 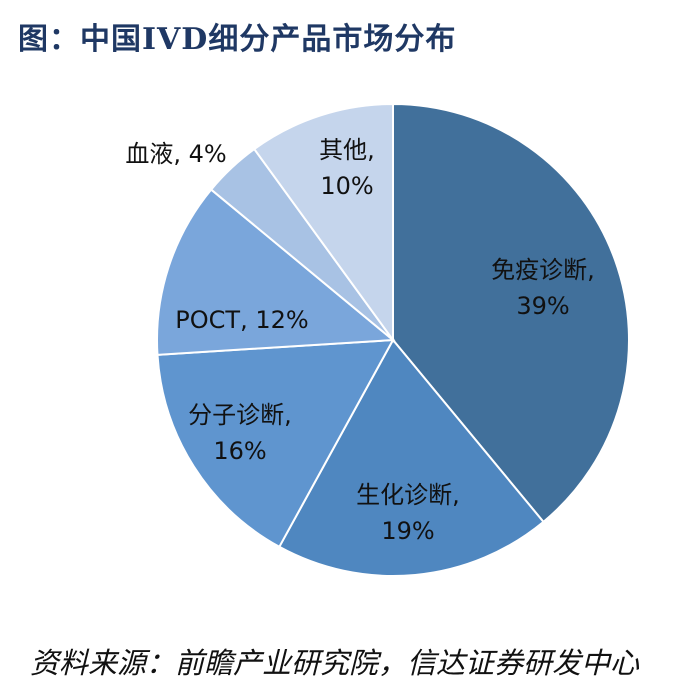 What do you see at coordinates (543, 288) in the screenshot?
I see `slice-label-1: 免疫诊断, 39%` at bounding box center [543, 288].